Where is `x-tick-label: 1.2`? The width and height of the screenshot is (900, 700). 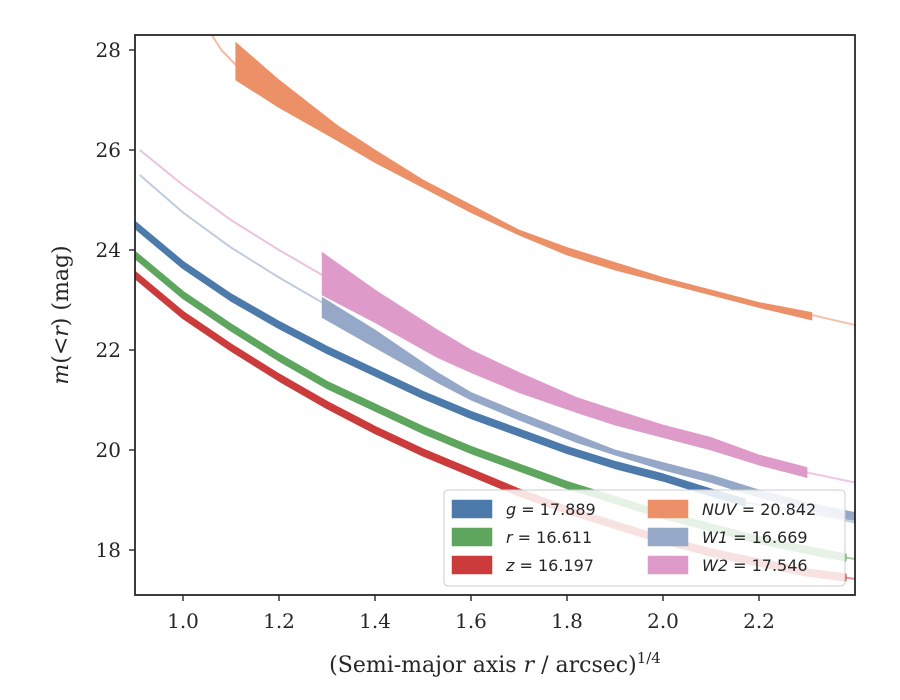 x-tick-label: 1.2 is located at coordinates (279, 621).